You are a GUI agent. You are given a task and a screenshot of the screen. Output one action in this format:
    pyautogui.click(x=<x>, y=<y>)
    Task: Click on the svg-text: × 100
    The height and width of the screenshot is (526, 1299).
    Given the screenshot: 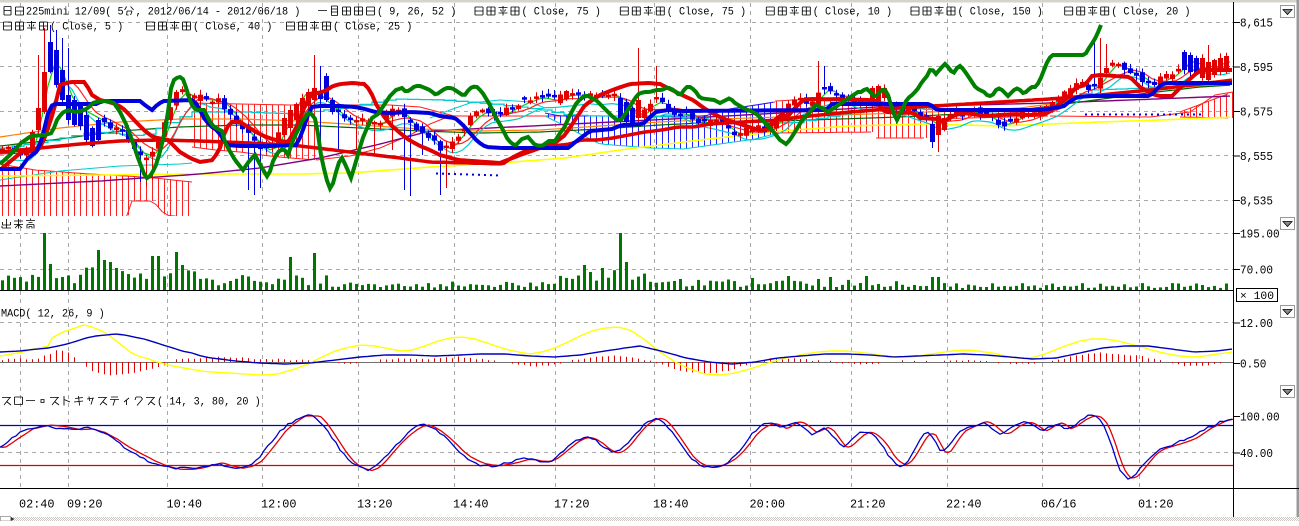 What is the action you would take?
    pyautogui.click(x=1257, y=297)
    